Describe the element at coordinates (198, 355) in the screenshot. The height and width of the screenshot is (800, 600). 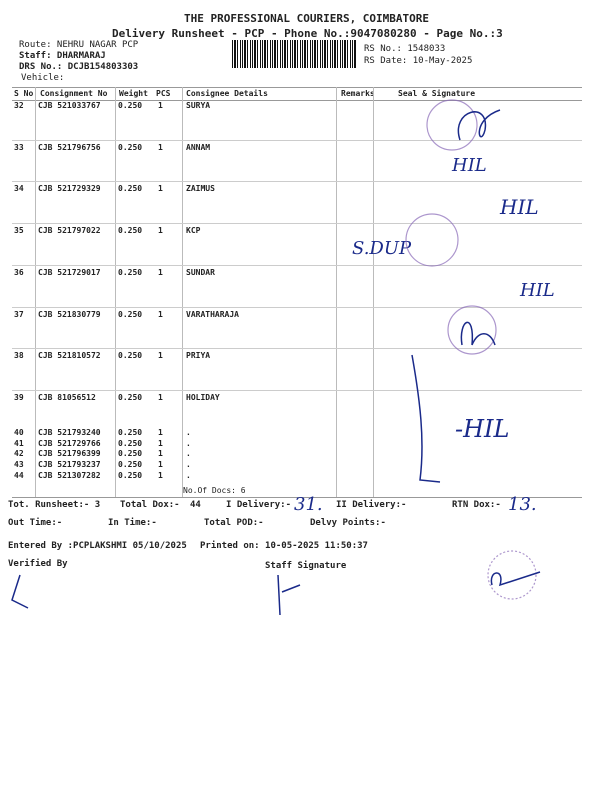
I see `cell-consignee: PRIYA` at that location.